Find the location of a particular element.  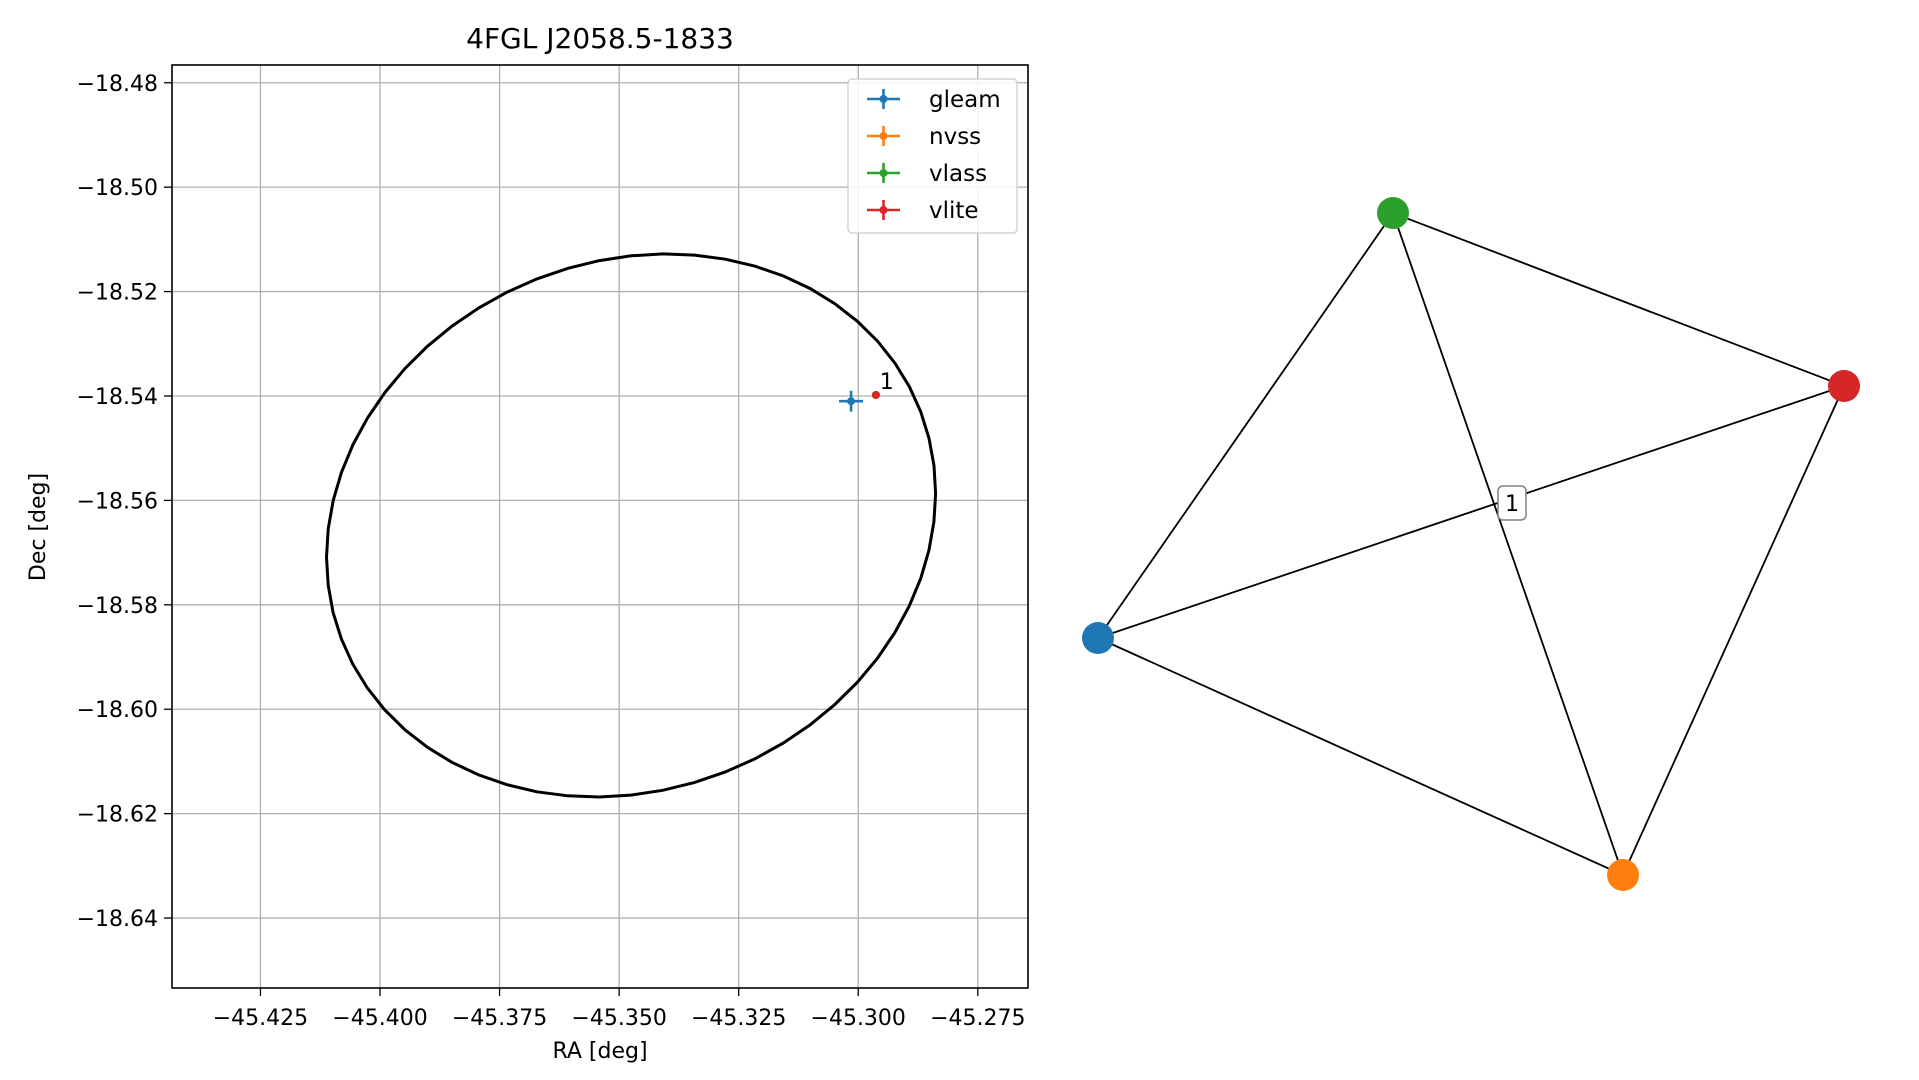

legend: gleam nvss vlass vlite is located at coordinates (932, 156).